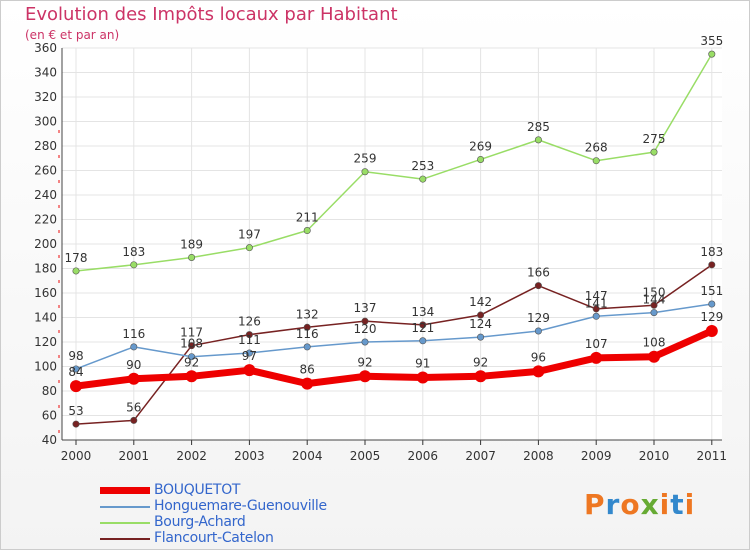 This screenshot has height=550, width=750. Describe the element at coordinates (76, 456) in the screenshot. I see `x-tick-label: 2000` at that location.